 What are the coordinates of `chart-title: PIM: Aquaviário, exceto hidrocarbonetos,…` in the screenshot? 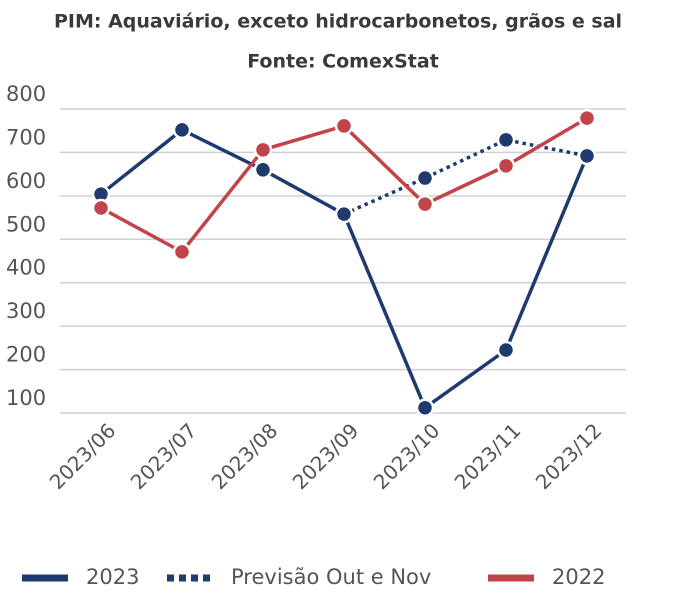 It's located at (338, 22).